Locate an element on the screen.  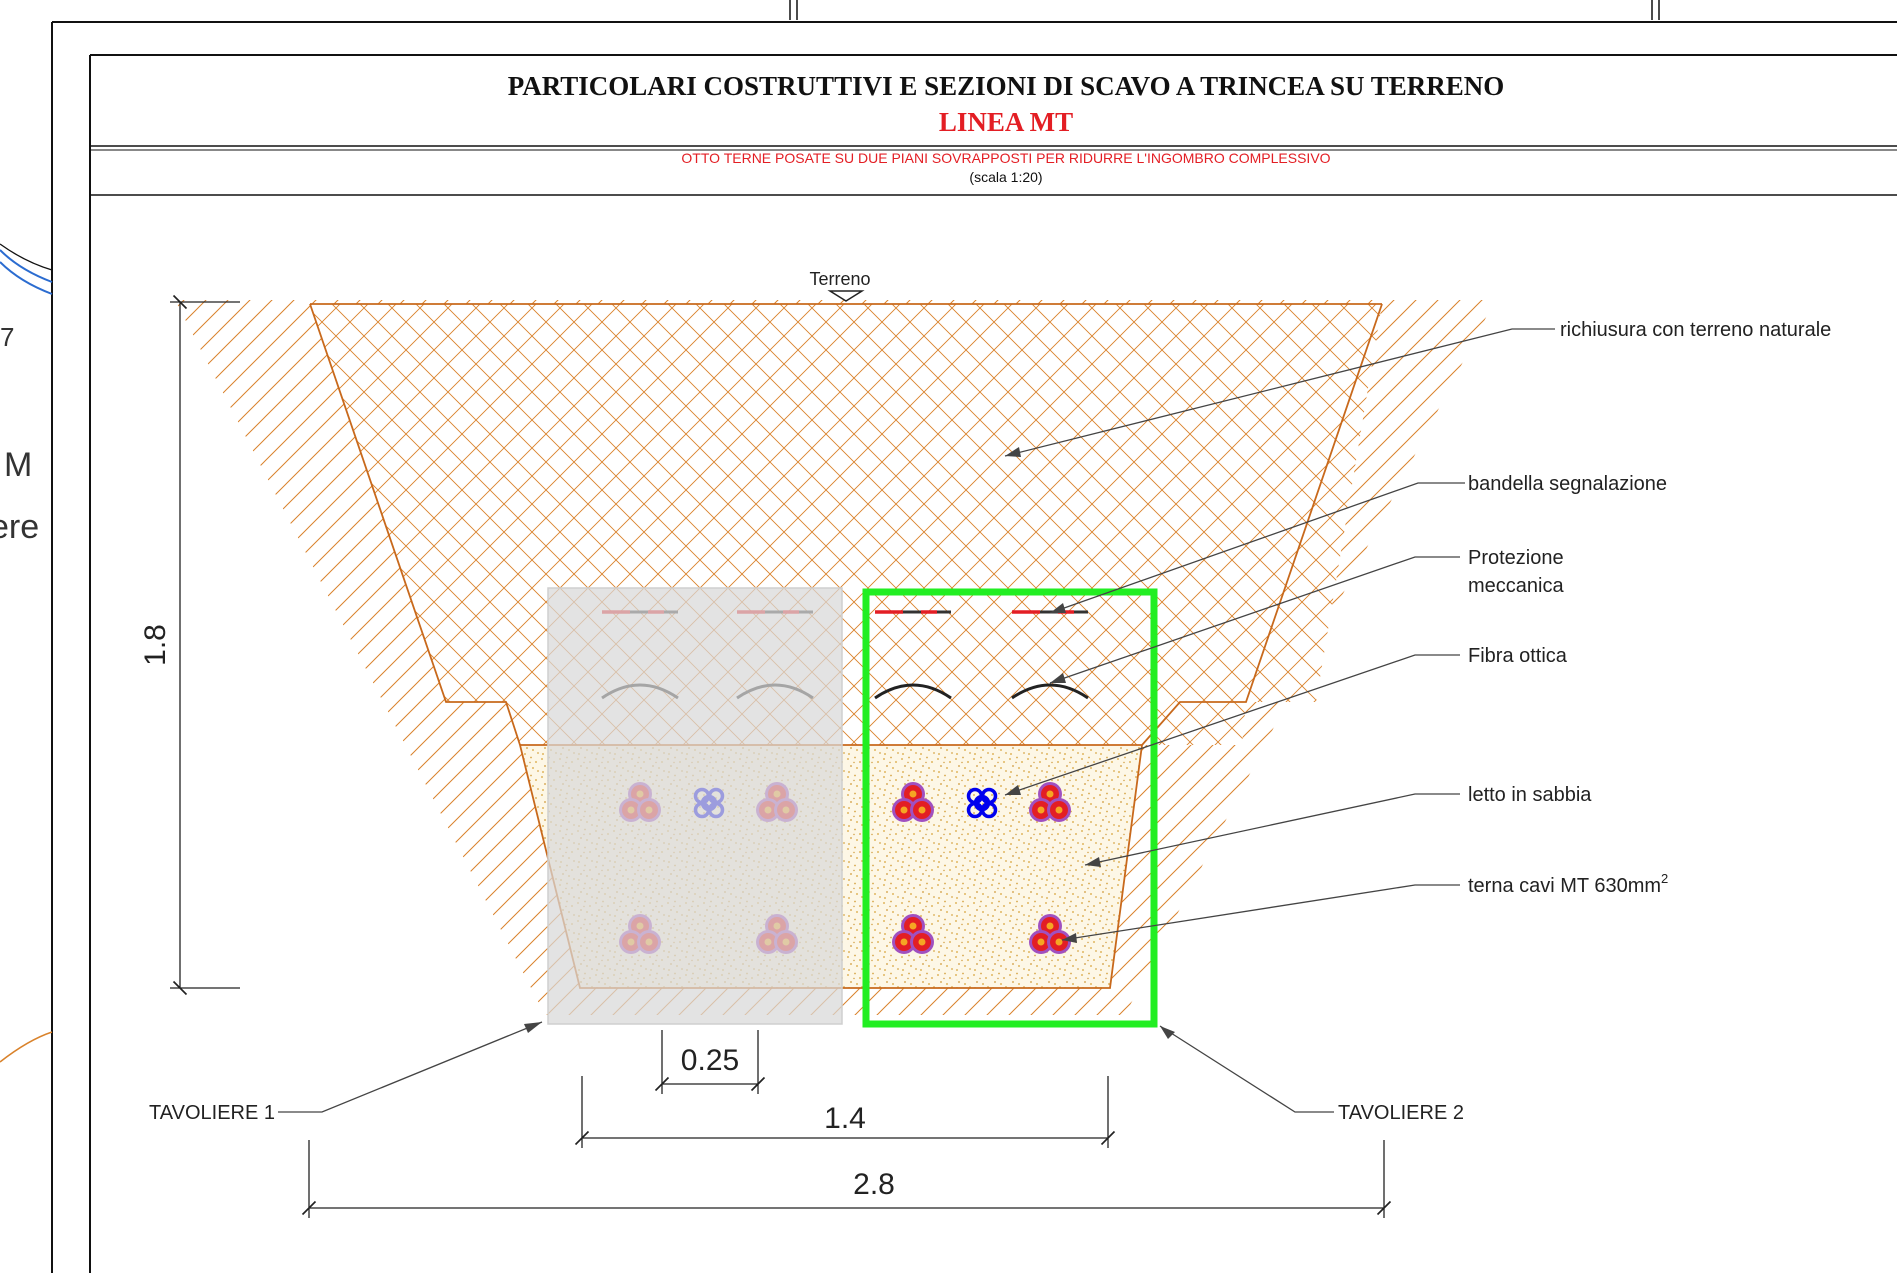
label-tavoliere-2: TAVOLIERE 2 is located at coordinates (1401, 1113).